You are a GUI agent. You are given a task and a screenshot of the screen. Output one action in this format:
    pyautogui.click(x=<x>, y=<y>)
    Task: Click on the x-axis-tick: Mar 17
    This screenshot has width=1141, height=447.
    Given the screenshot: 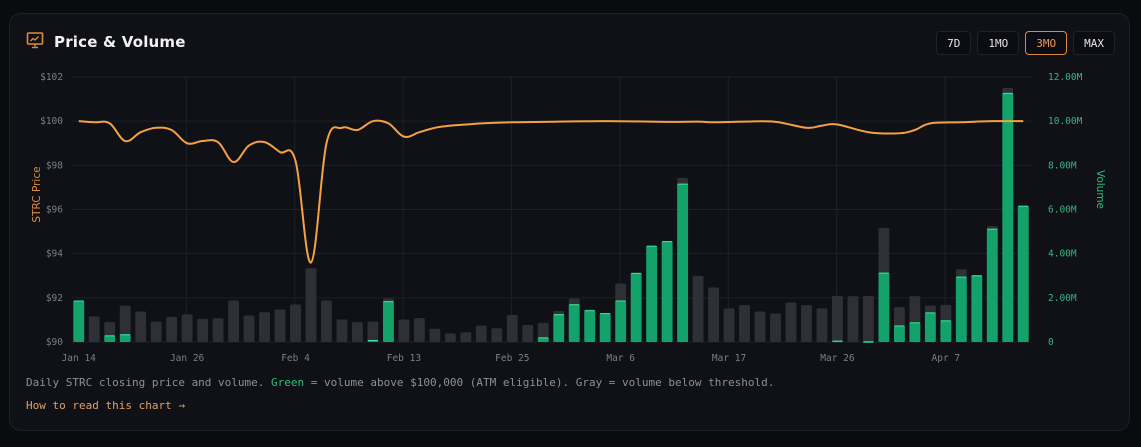 What is the action you would take?
    pyautogui.click(x=729, y=358)
    